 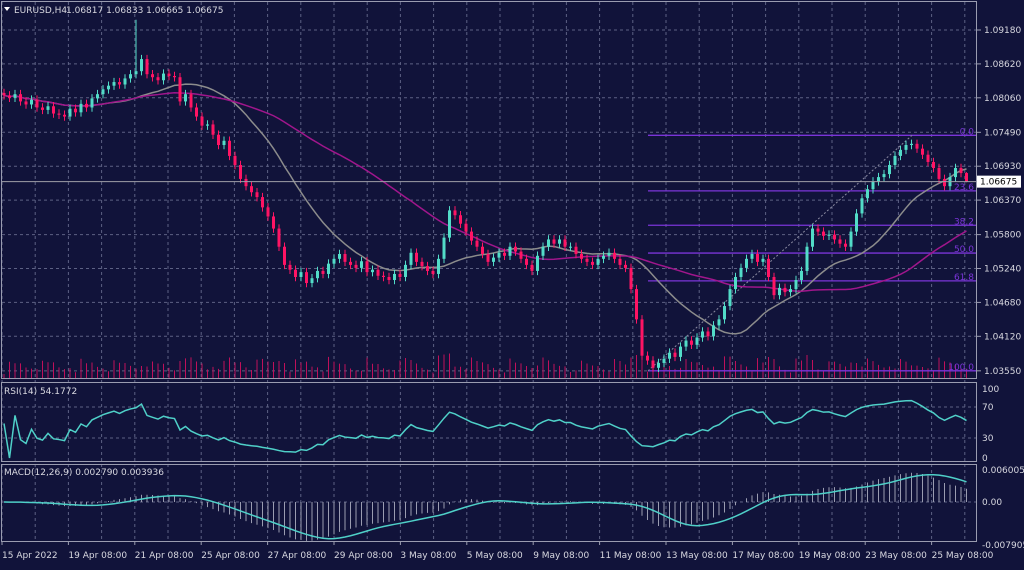 I want to click on rsi-pane-frame, so click(x=489, y=422).